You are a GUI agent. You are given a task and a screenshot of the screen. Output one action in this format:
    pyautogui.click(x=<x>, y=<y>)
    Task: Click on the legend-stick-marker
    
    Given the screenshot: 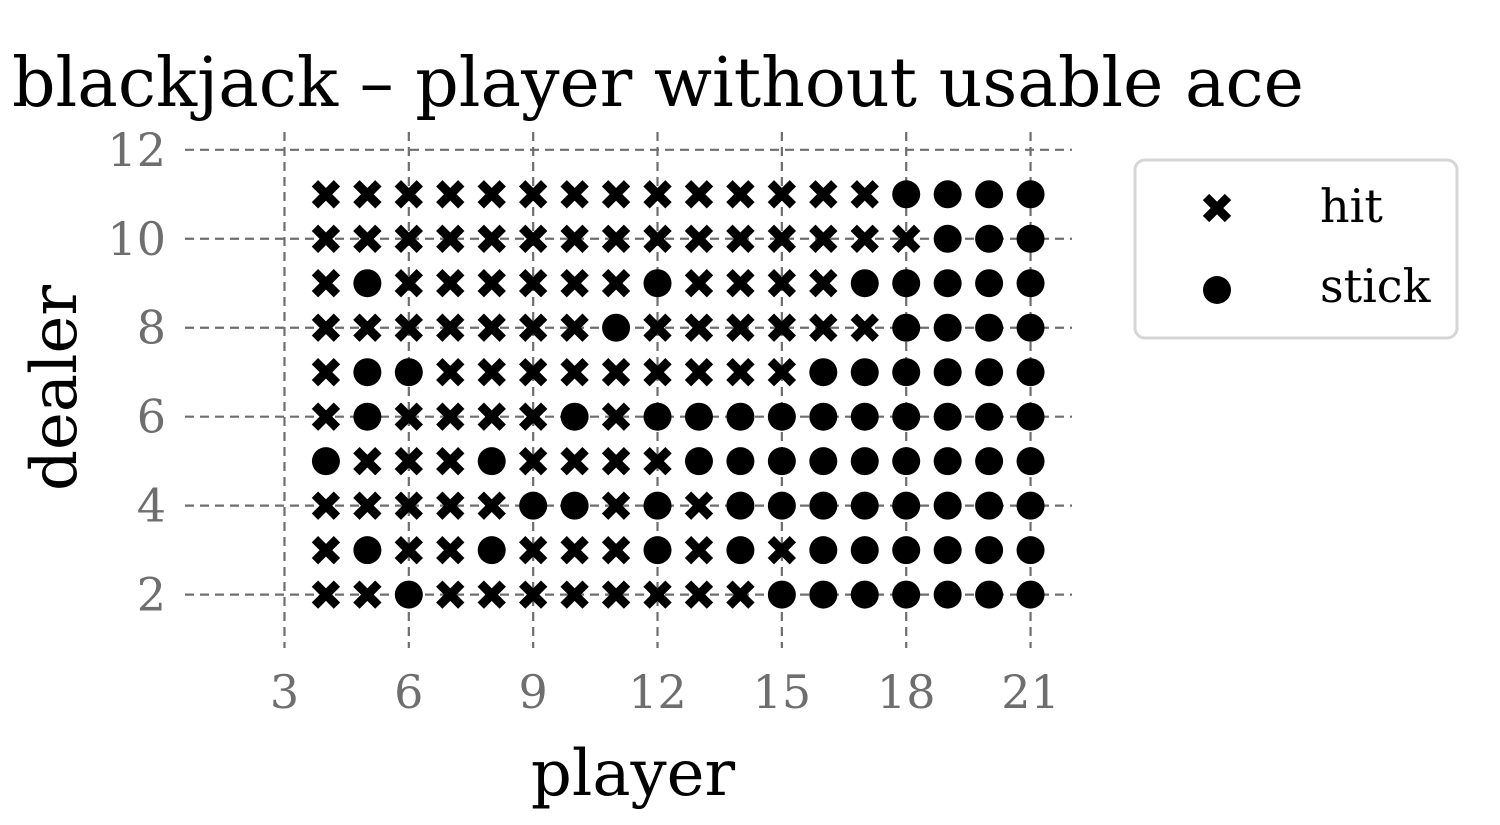 What is the action you would take?
    pyautogui.click(x=1217, y=290)
    